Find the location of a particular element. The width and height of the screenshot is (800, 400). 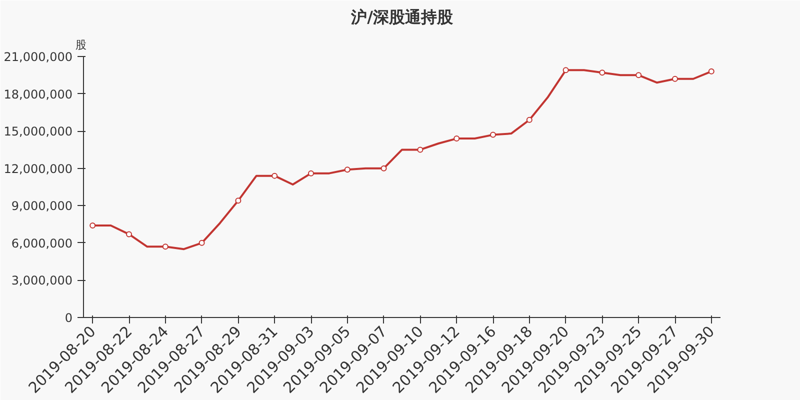

y-tick-label: 18,000,000 is located at coordinates (38, 94).